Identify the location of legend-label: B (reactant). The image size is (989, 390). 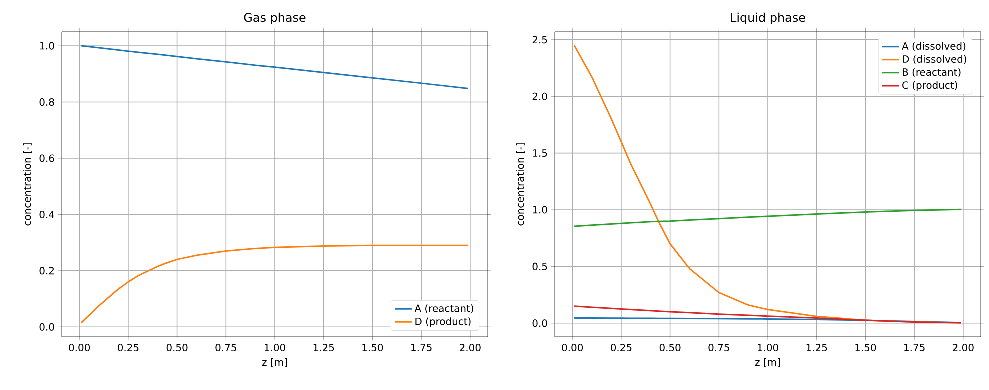
(931, 73).